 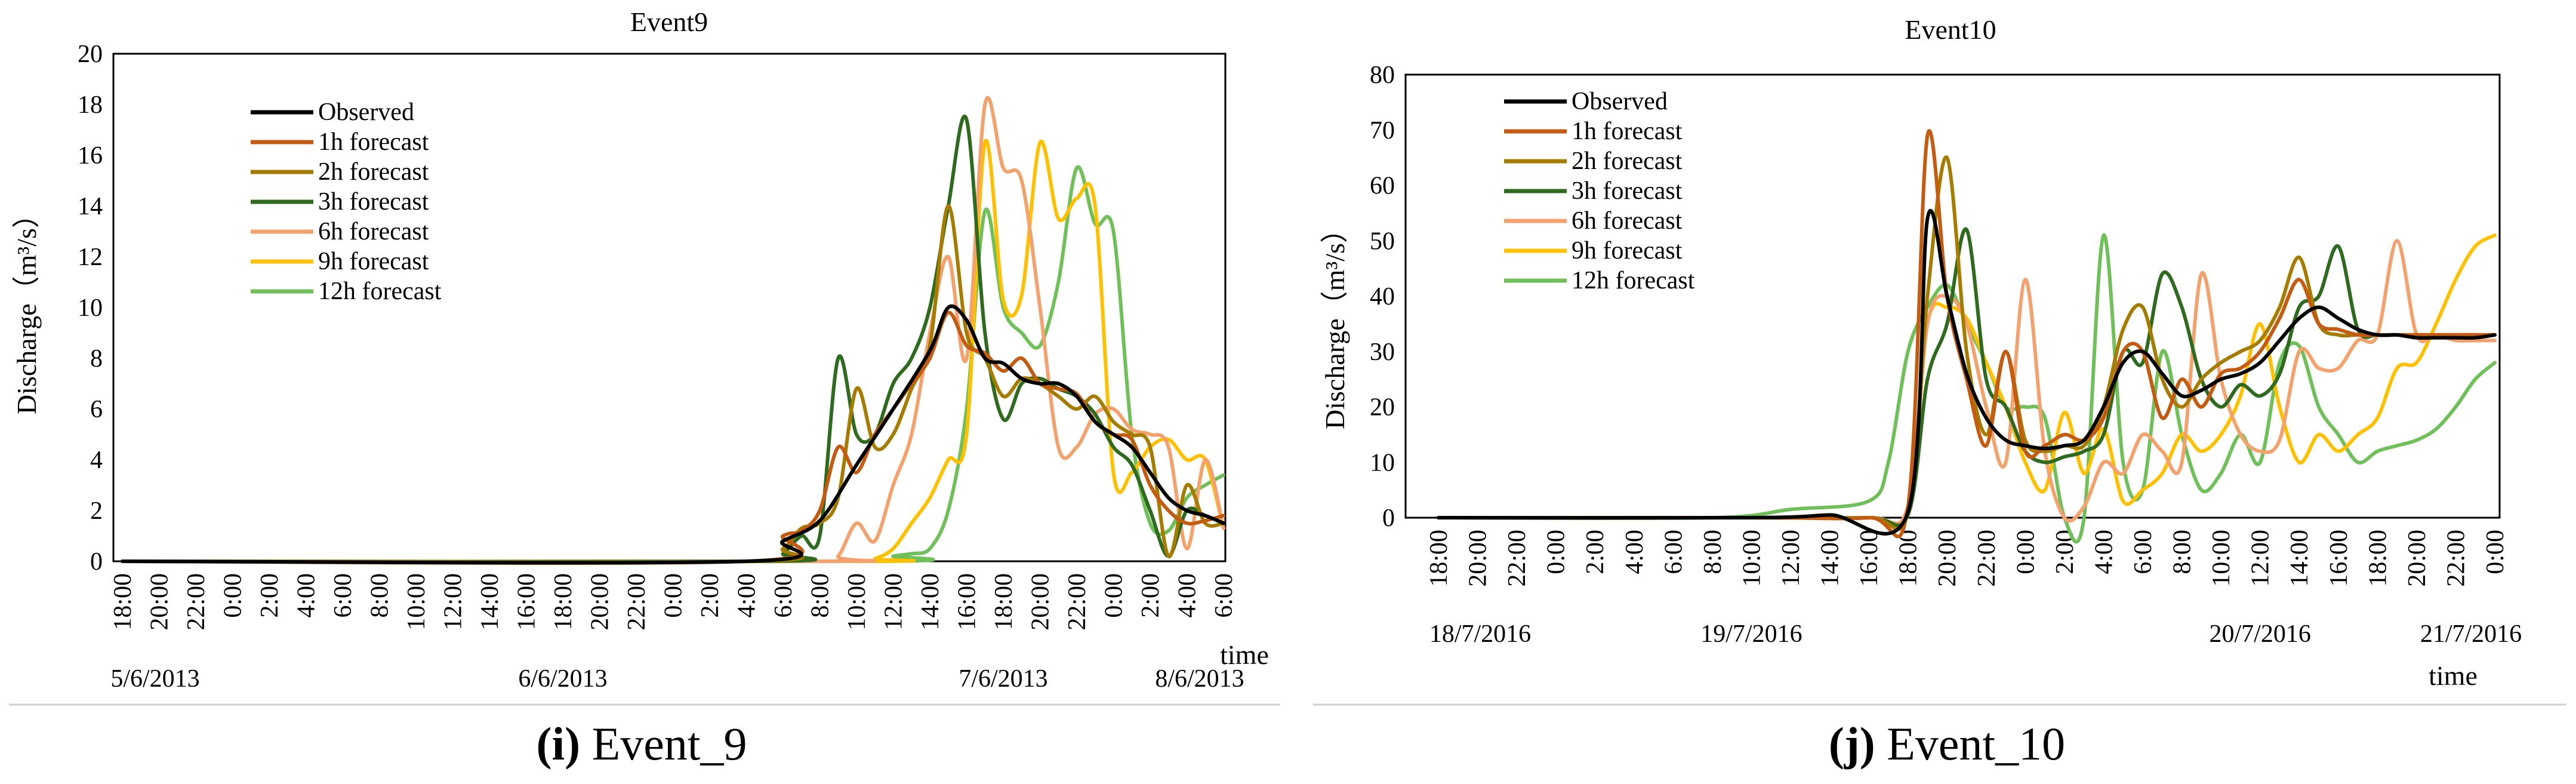 I want to click on y-tick-label: 40, so click(x=1382, y=296).